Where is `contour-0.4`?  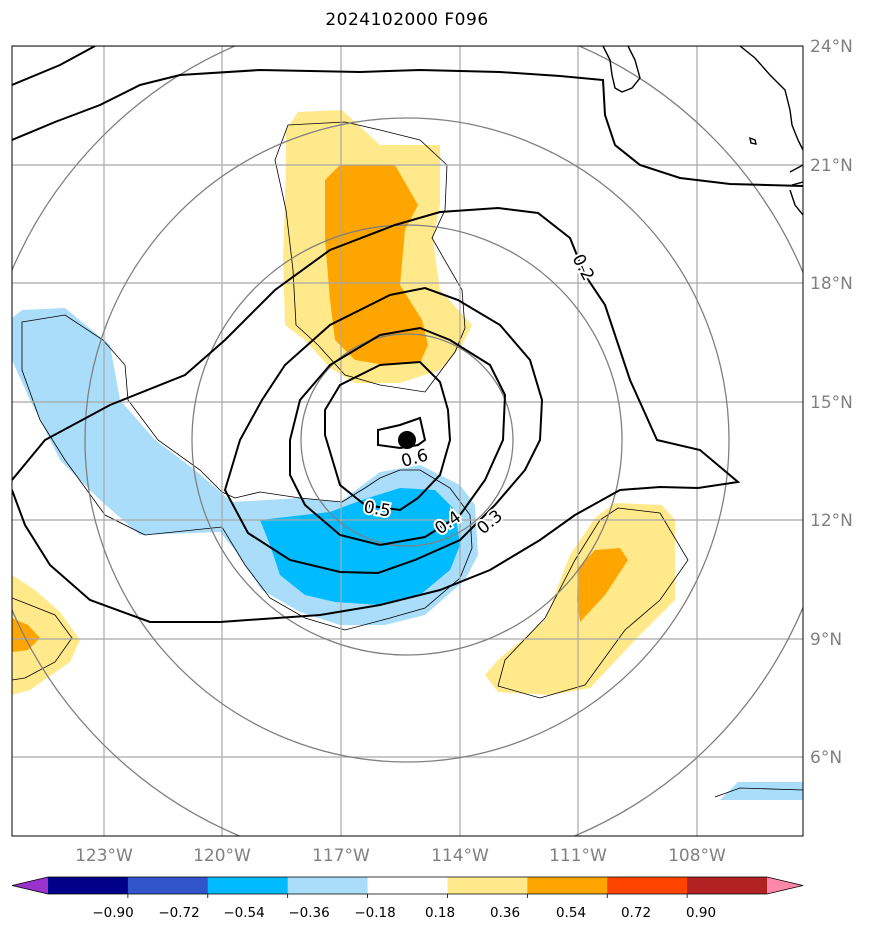 contour-0.4 is located at coordinates (398, 436).